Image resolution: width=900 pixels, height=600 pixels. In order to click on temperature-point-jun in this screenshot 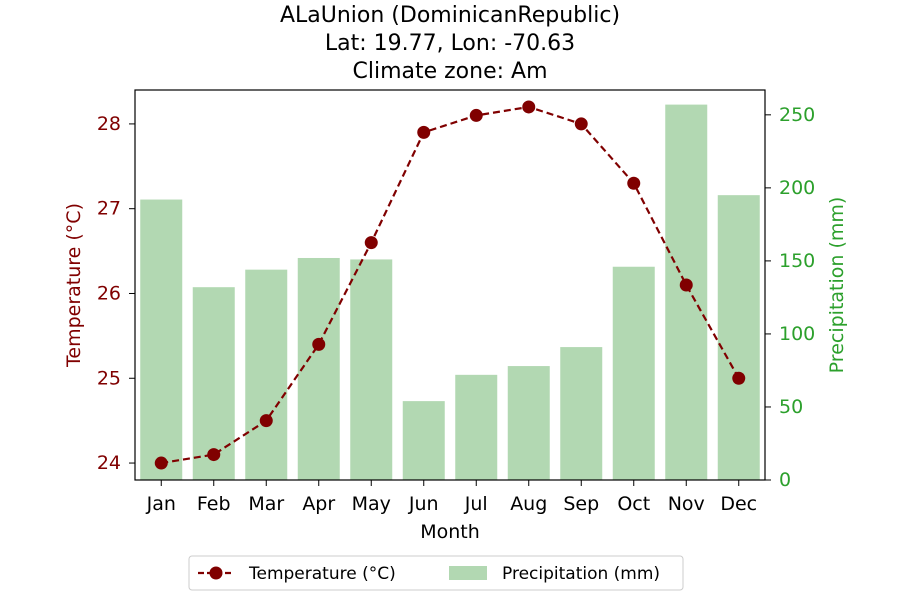, I will do `click(424, 132)`.